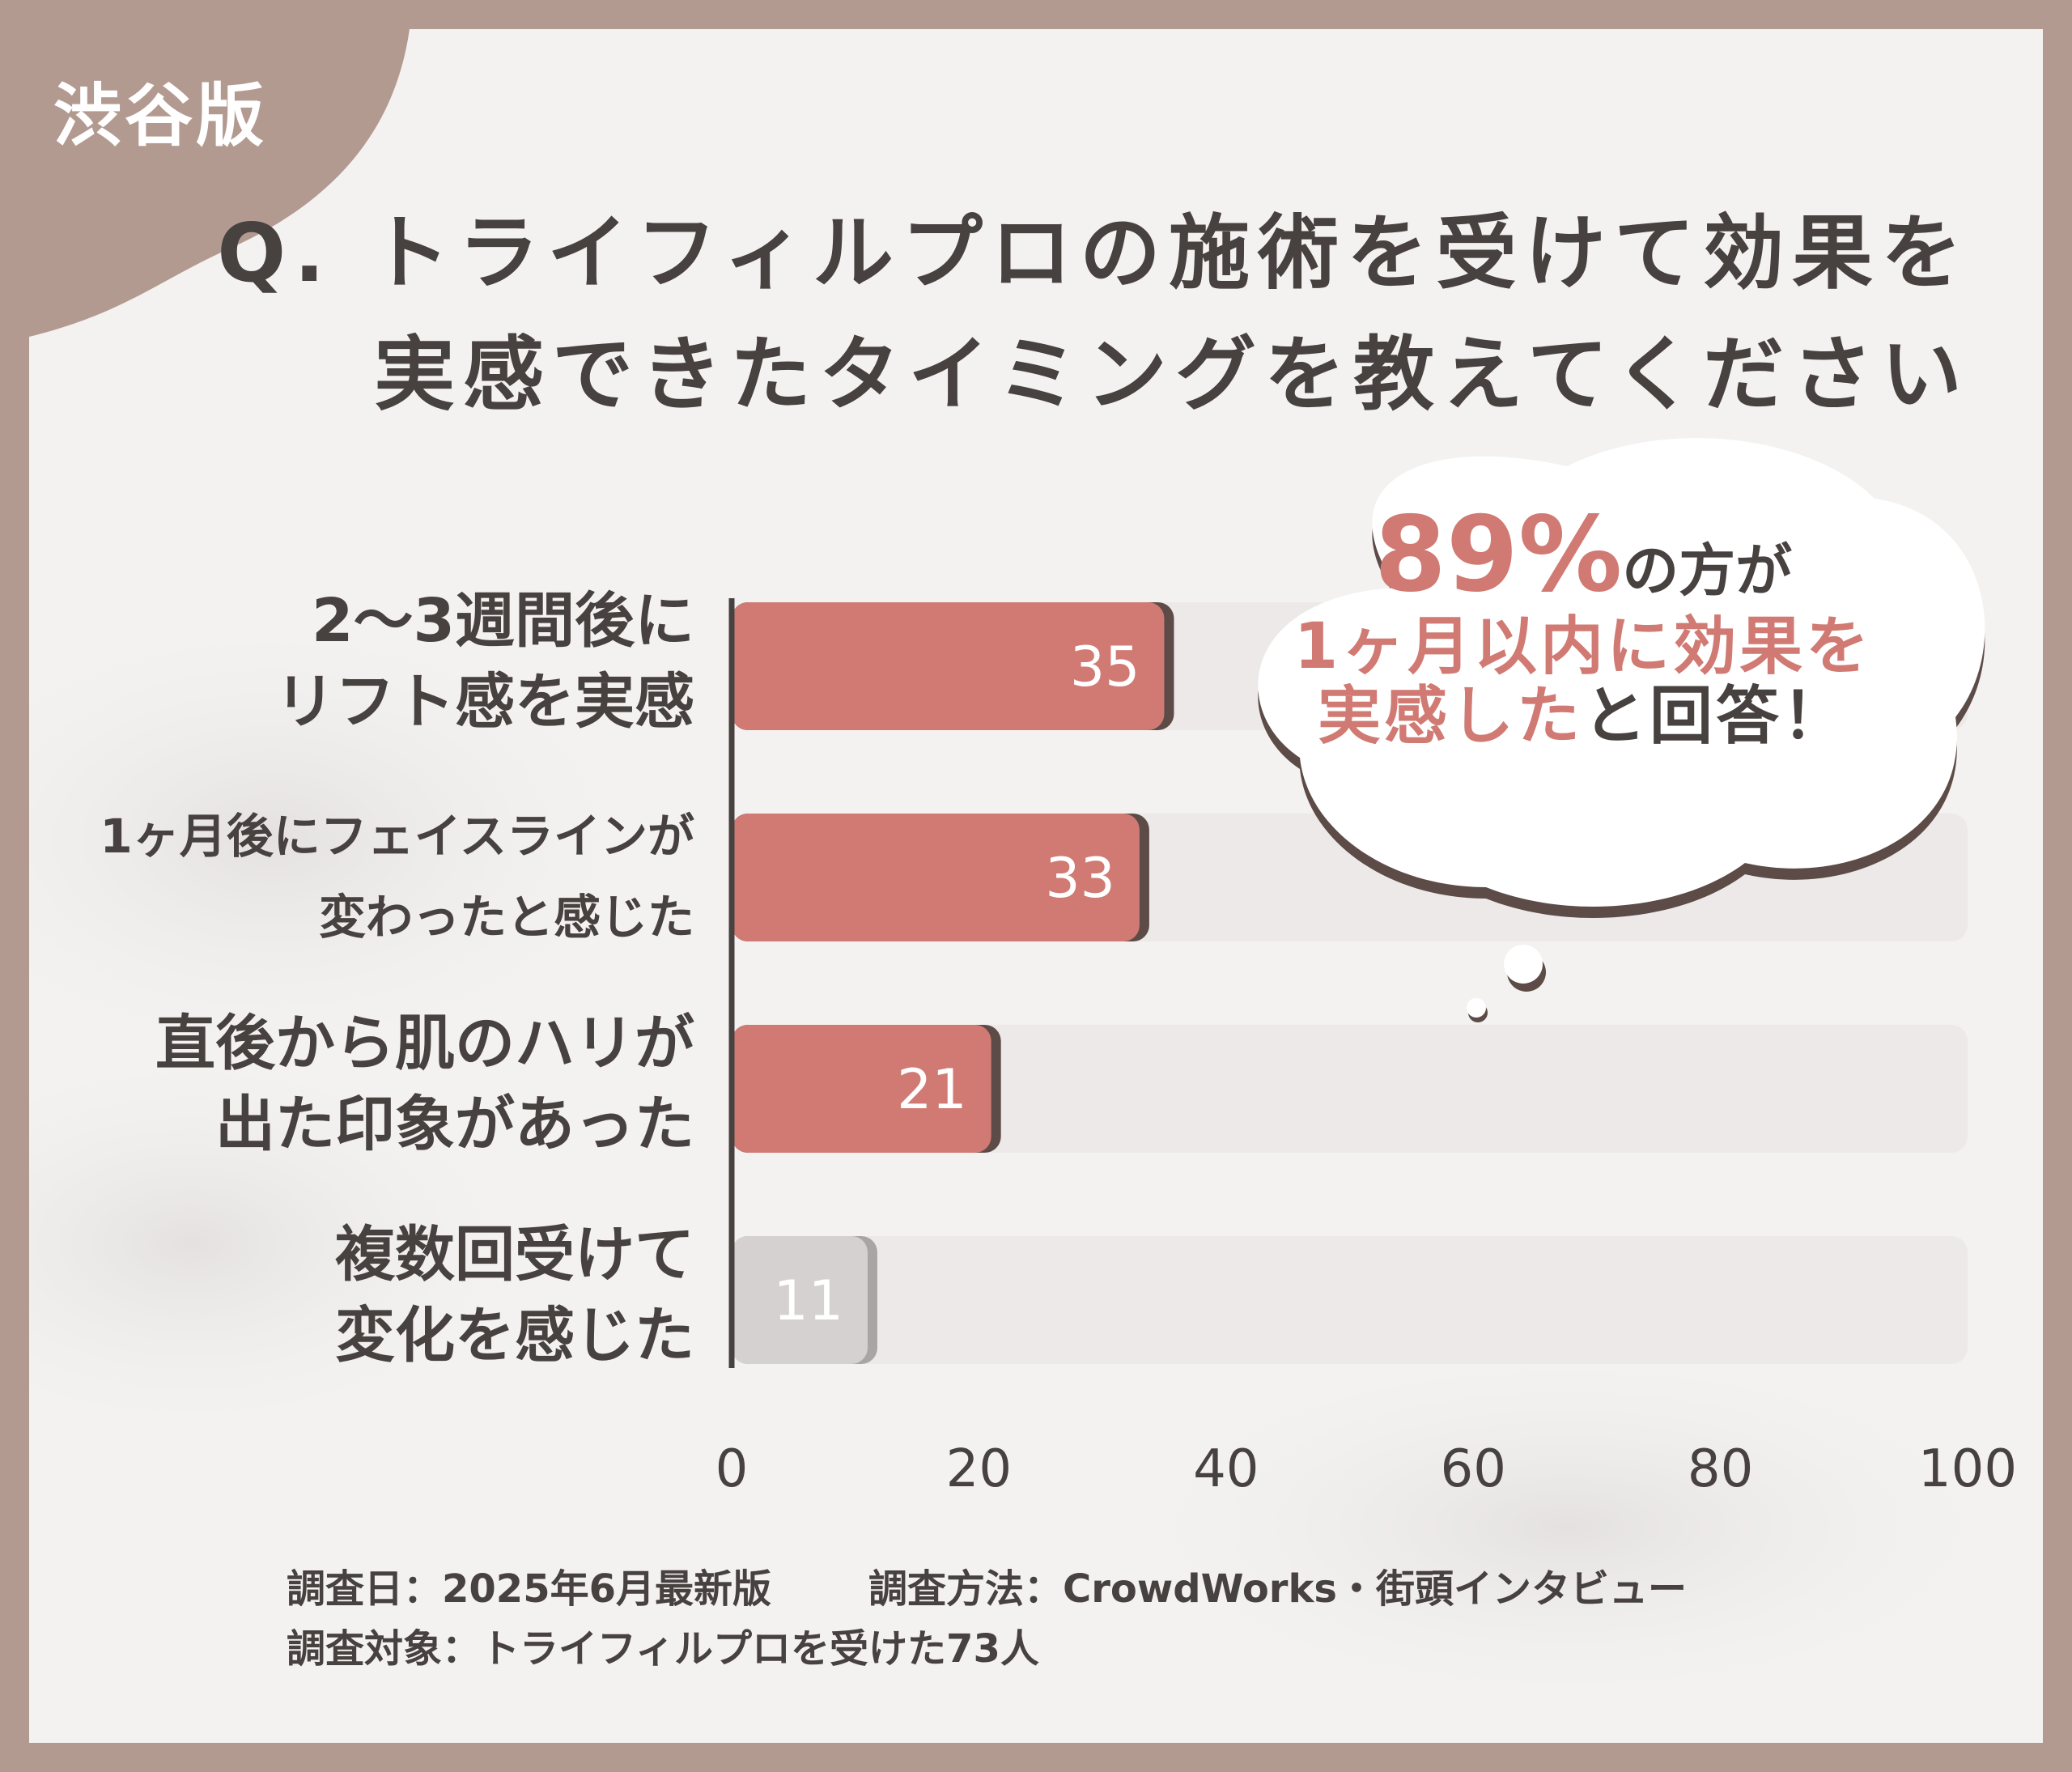 The image size is (2072, 1772). I want to click on callout-line-3-accent: 実感した, so click(1450, 716).